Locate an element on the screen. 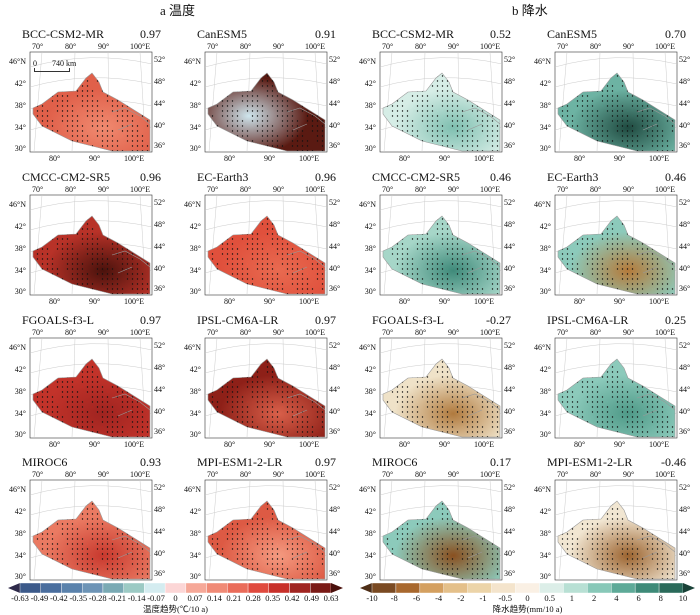  lon-label-top: 80° is located at coordinates (421, 474).